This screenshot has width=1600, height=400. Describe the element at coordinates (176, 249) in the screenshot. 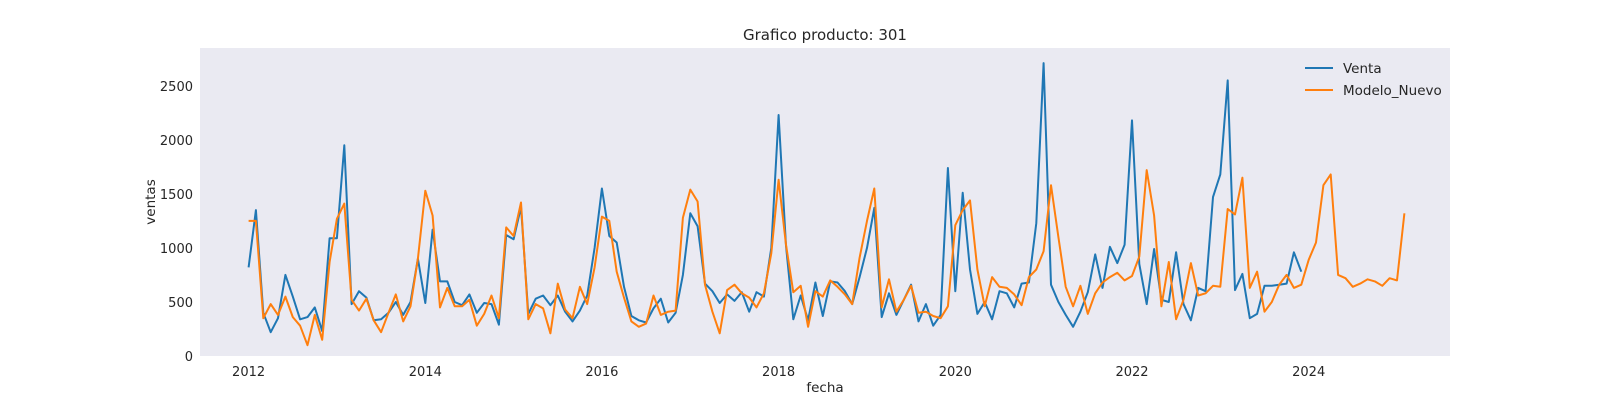

I see `y-tick-label: 1000` at that location.